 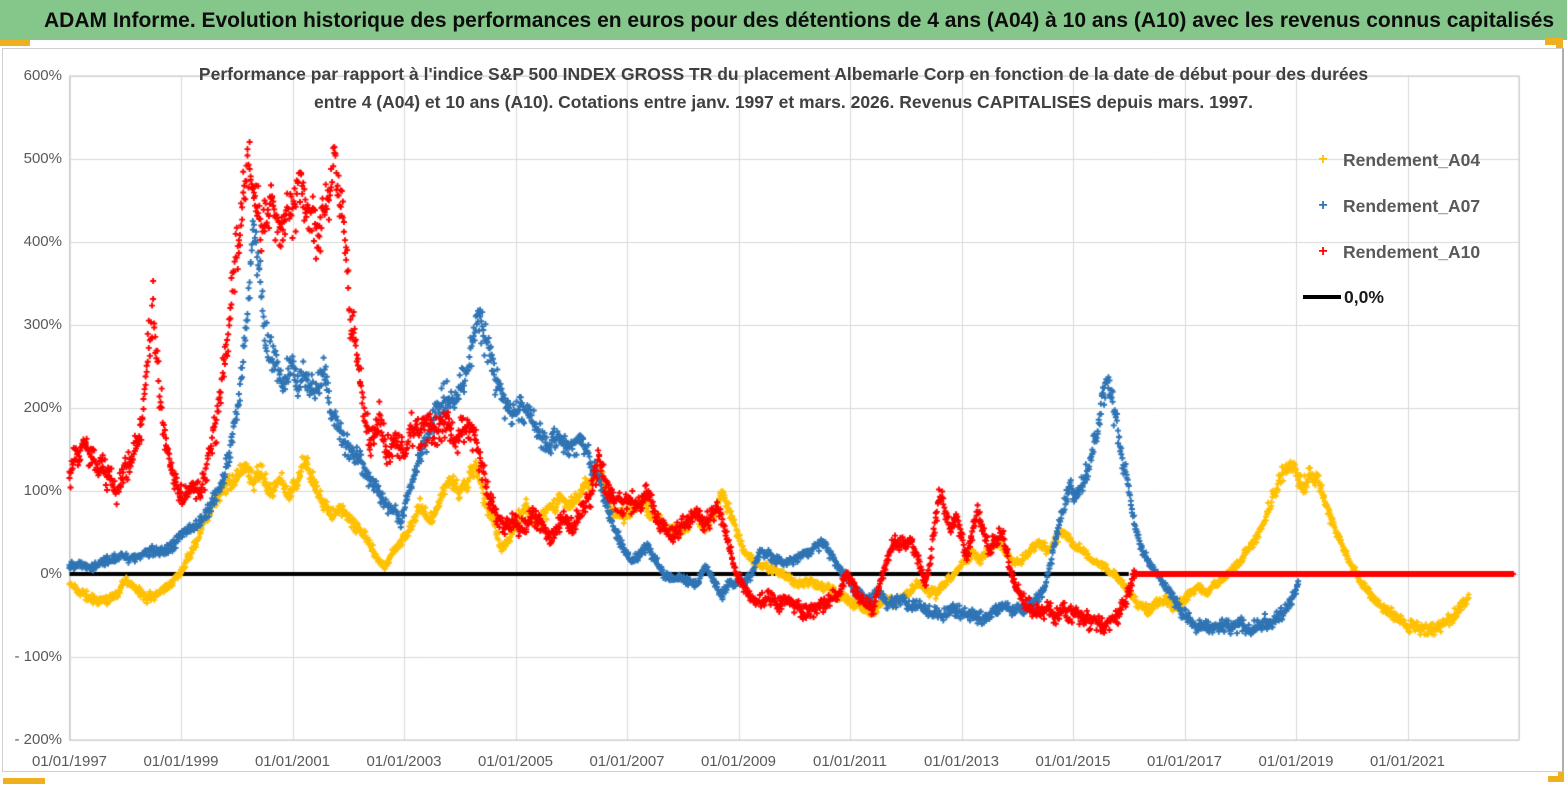 What do you see at coordinates (850, 761) in the screenshot?
I see `x-axis-tick-label: 01/01/2011` at bounding box center [850, 761].